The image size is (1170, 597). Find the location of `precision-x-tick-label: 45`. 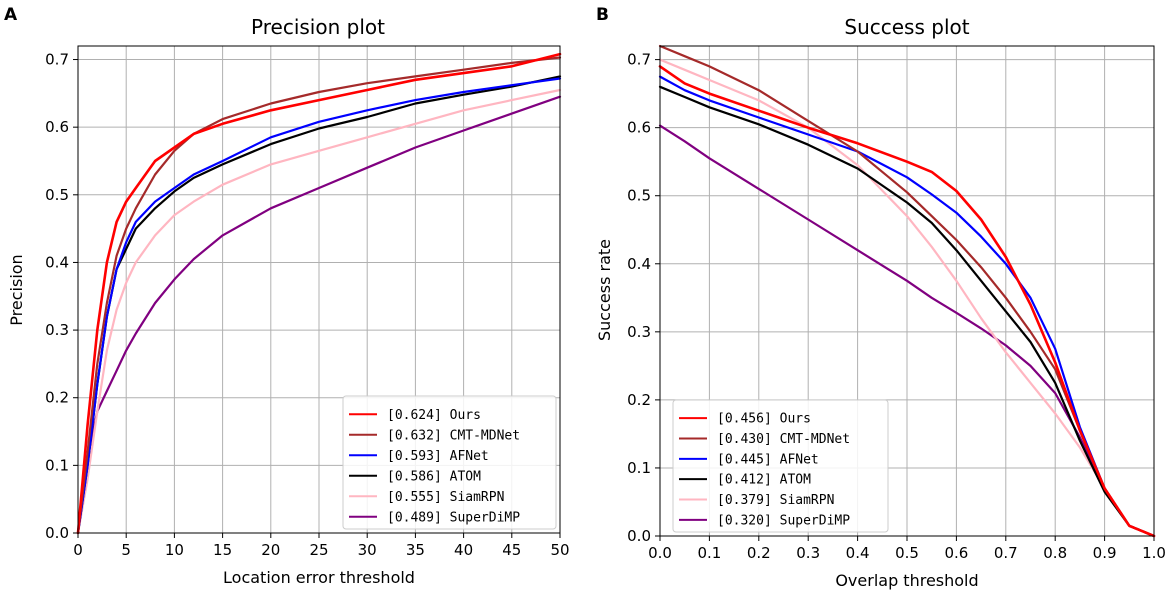

precision-x-tick-label: 45 is located at coordinates (511, 550).